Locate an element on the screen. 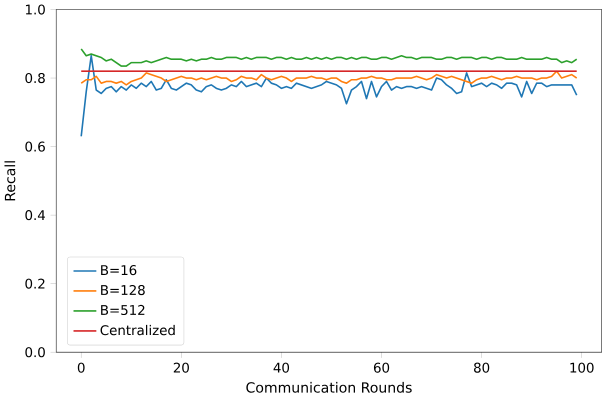  y-tick-label: 0.2 is located at coordinates (34, 283).